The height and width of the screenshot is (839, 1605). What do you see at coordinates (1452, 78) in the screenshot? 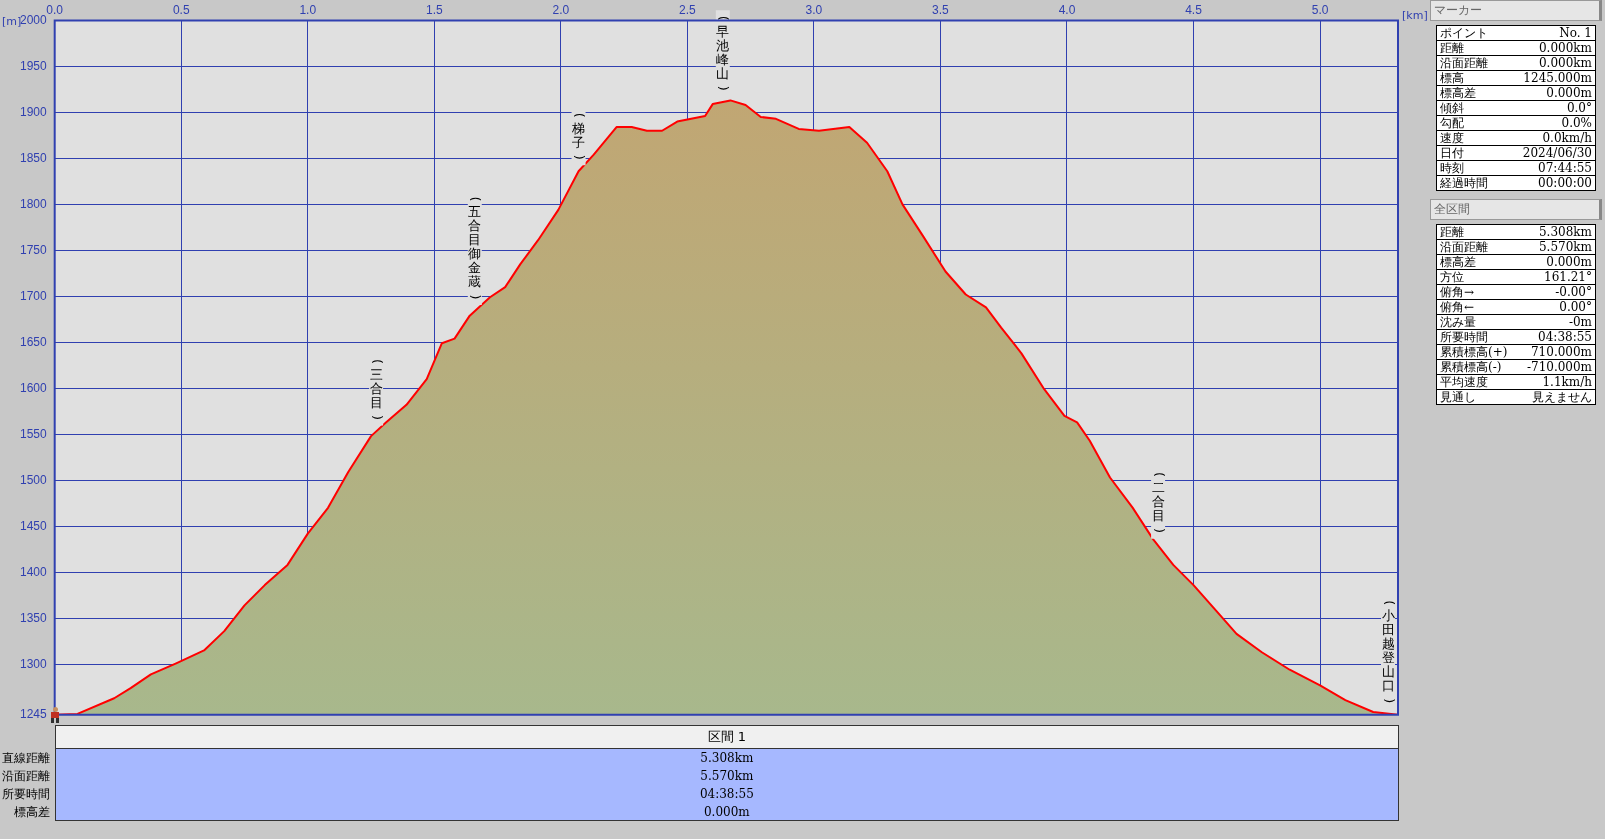
I see `category-label: 標高` at bounding box center [1452, 78].